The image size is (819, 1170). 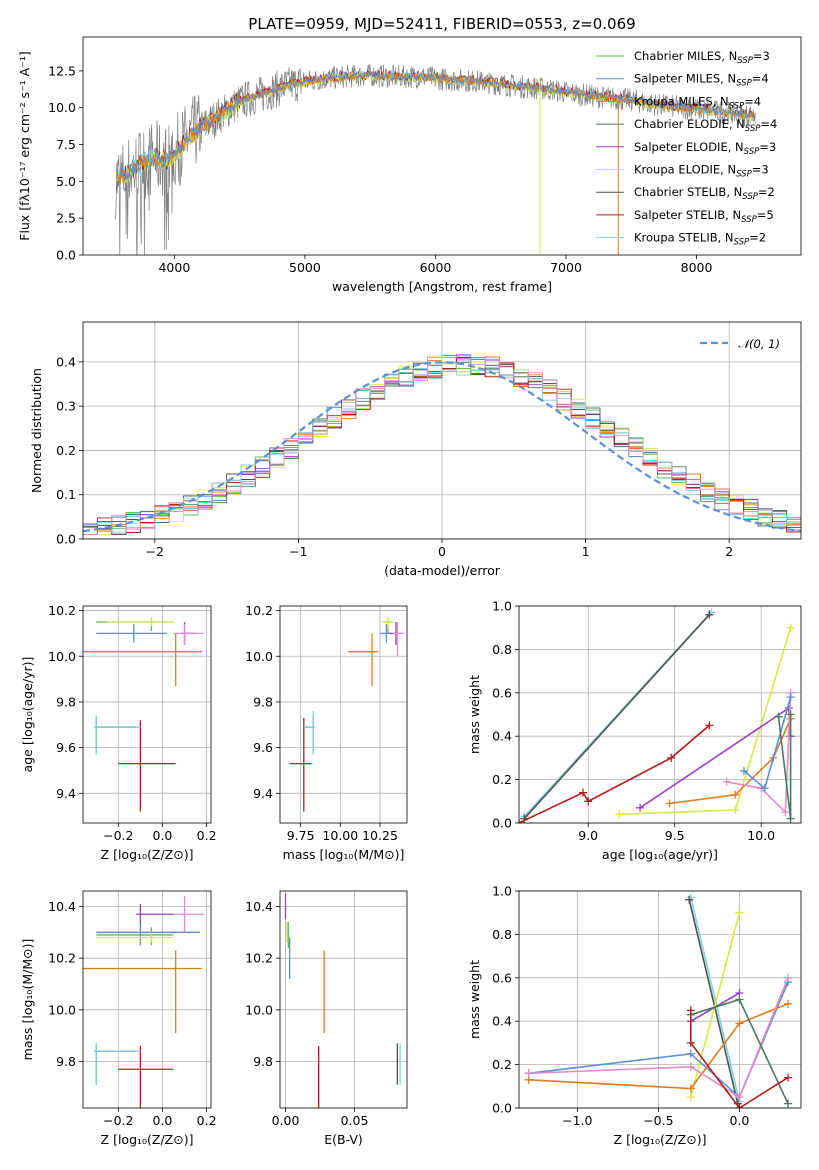 I want to click on y-tick-label: 10.0, so click(x=259, y=656).